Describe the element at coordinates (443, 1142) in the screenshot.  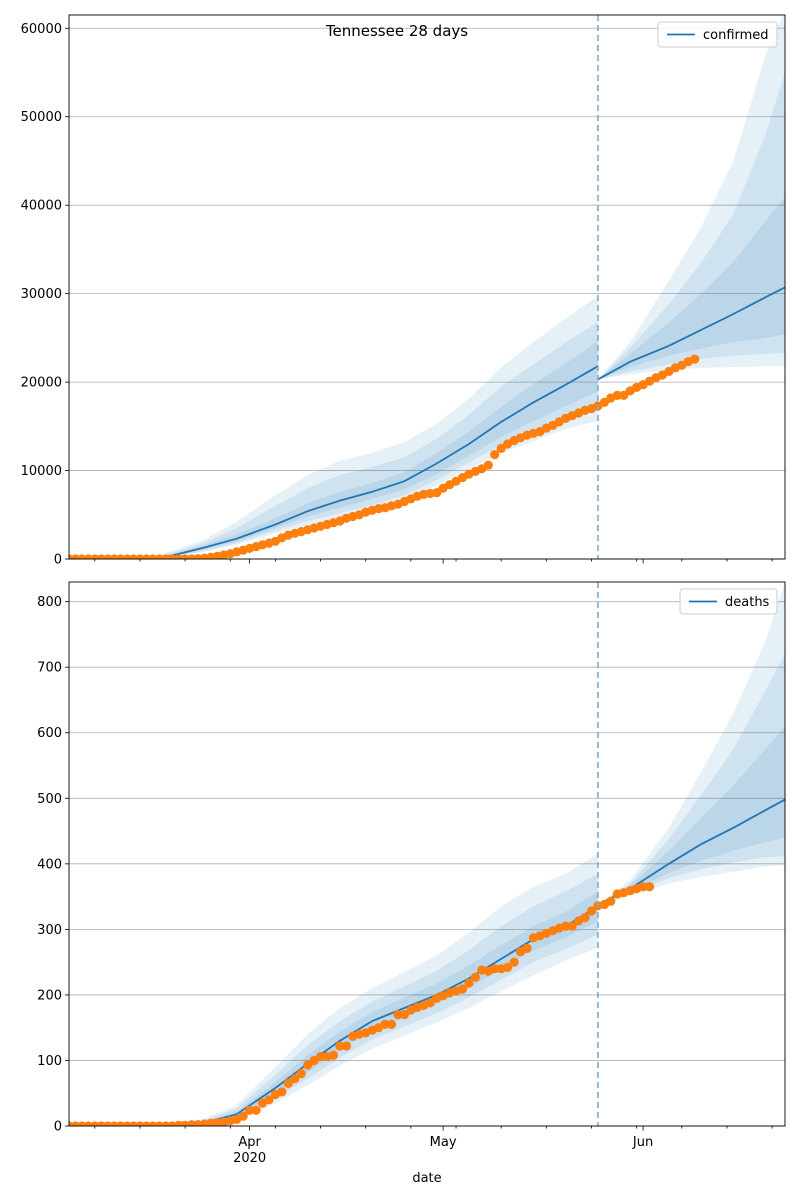
I see `x-tick-label: May` at that location.